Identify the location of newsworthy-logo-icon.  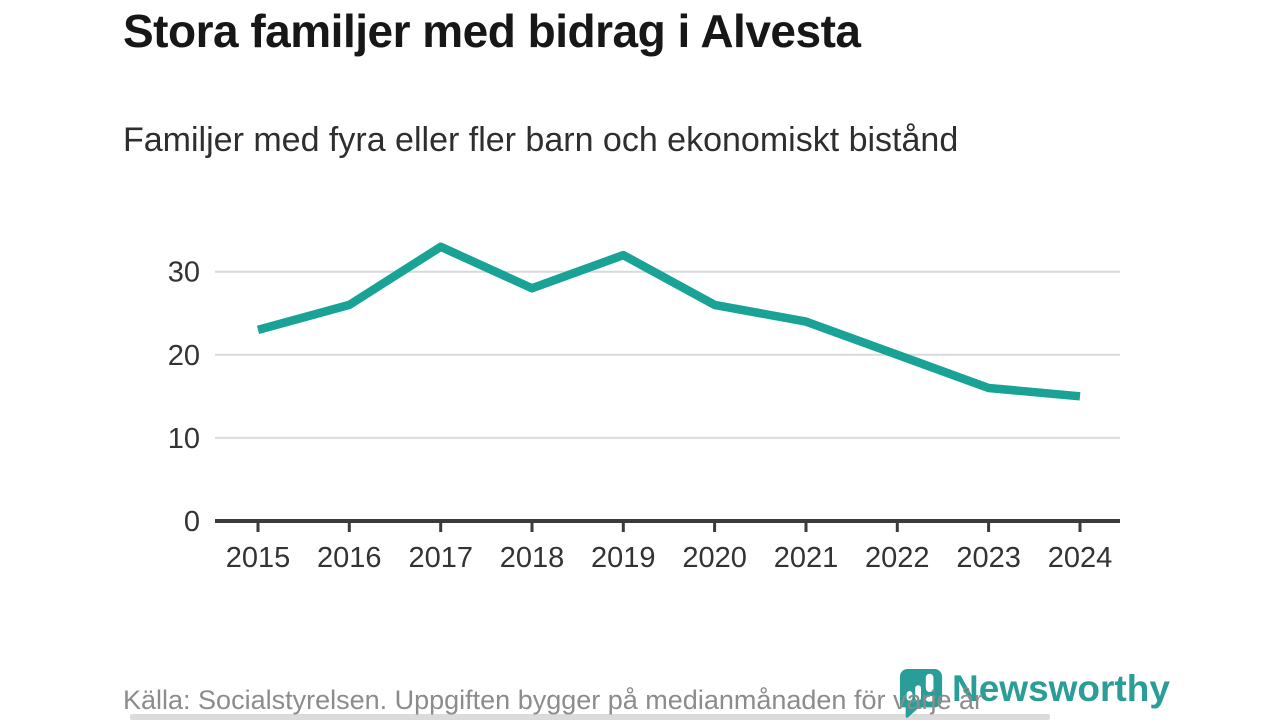
(921, 693).